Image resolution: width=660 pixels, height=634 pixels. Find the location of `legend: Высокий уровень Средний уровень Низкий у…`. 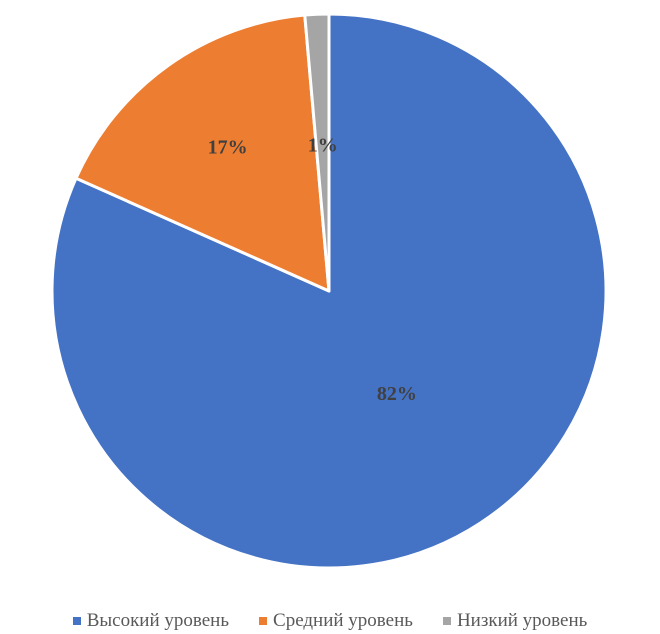

legend: Высокий уровень Средний уровень Низкий у… is located at coordinates (330, 621).